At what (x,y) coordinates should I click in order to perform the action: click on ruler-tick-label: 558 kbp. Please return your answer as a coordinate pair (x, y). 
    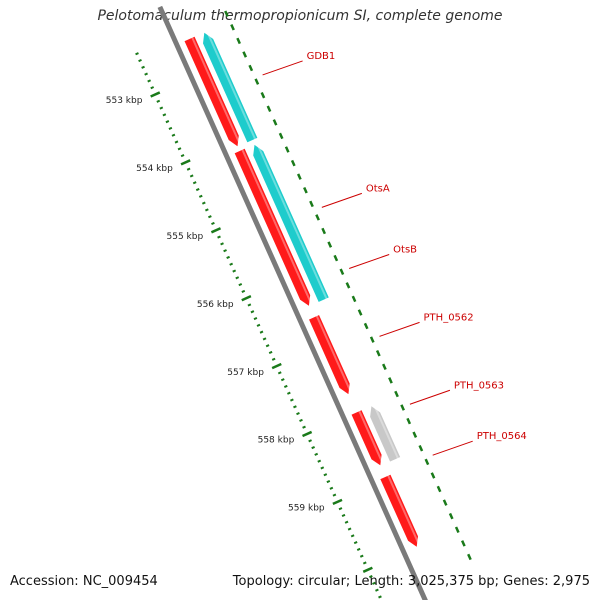
    Looking at the image, I should click on (276, 441).